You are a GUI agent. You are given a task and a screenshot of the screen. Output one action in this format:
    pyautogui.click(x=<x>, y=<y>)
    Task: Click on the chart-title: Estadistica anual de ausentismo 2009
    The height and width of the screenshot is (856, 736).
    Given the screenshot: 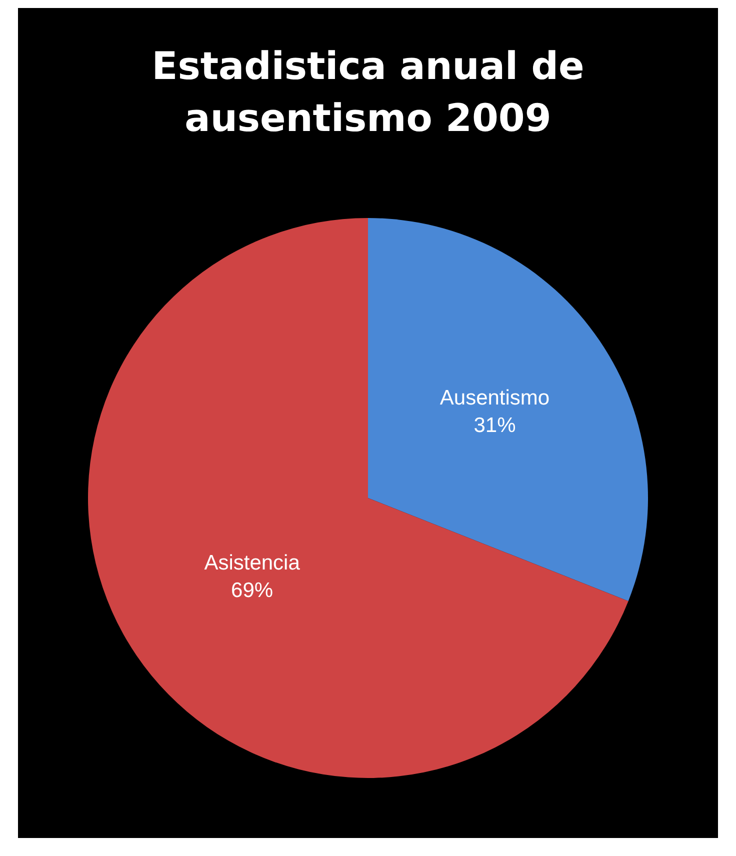 What is the action you would take?
    pyautogui.click(x=368, y=92)
    